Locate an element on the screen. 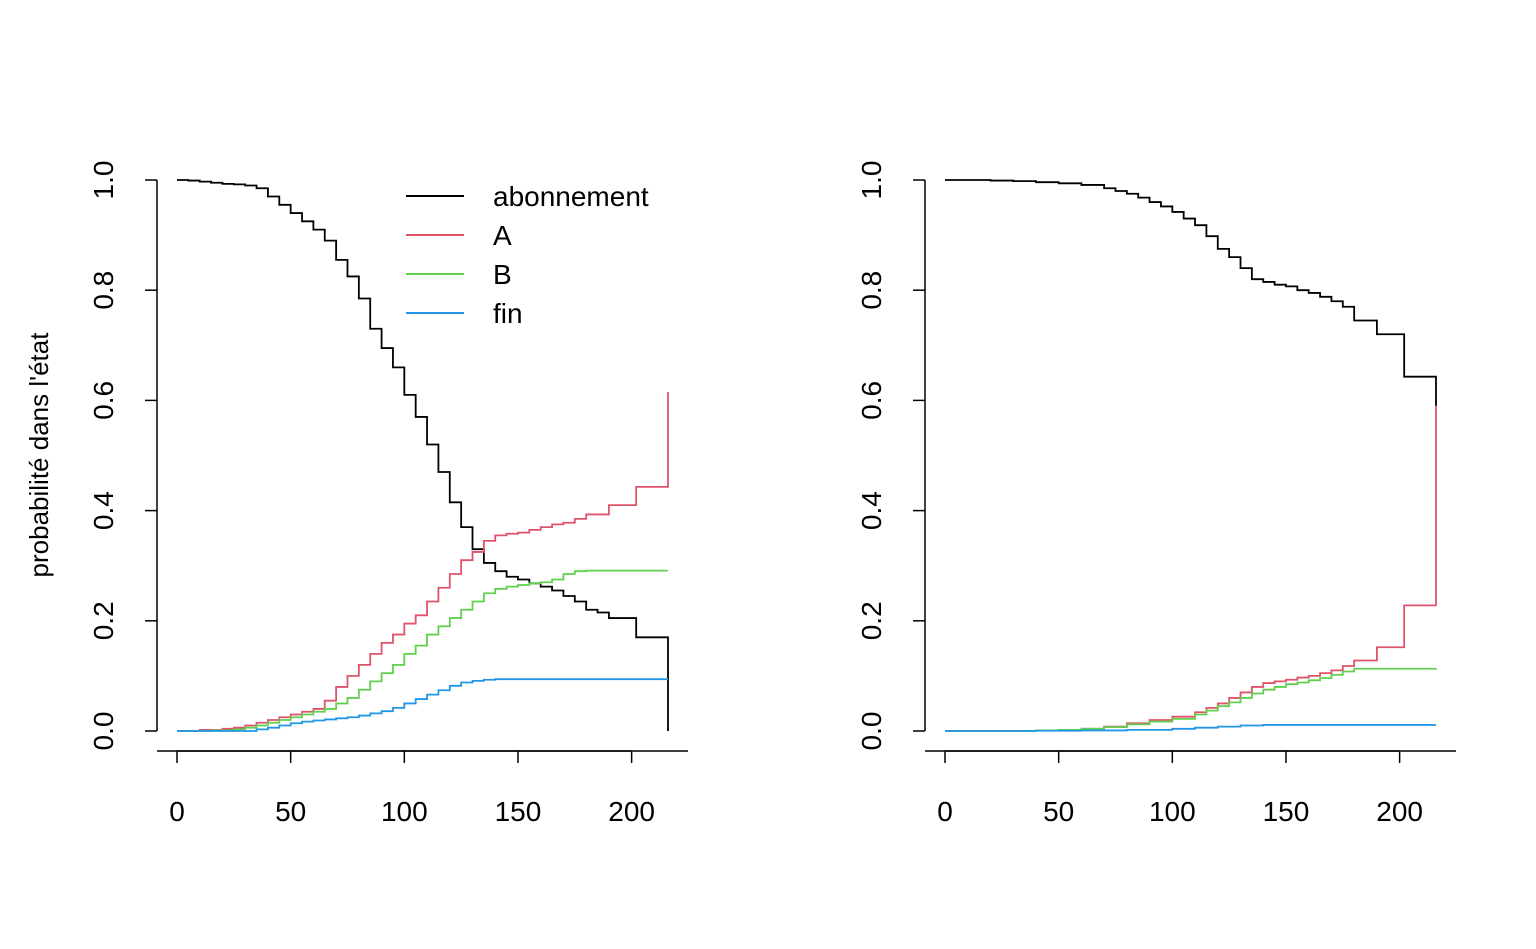  series-line-a is located at coordinates (423, 562).